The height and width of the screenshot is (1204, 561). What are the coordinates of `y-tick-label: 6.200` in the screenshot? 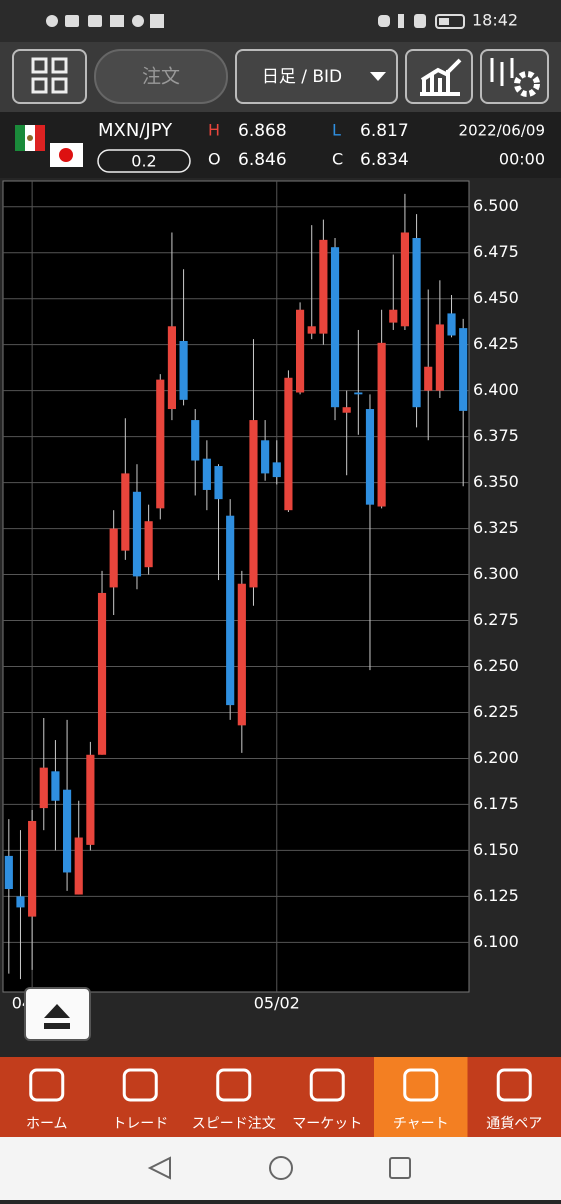 It's located at (496, 757).